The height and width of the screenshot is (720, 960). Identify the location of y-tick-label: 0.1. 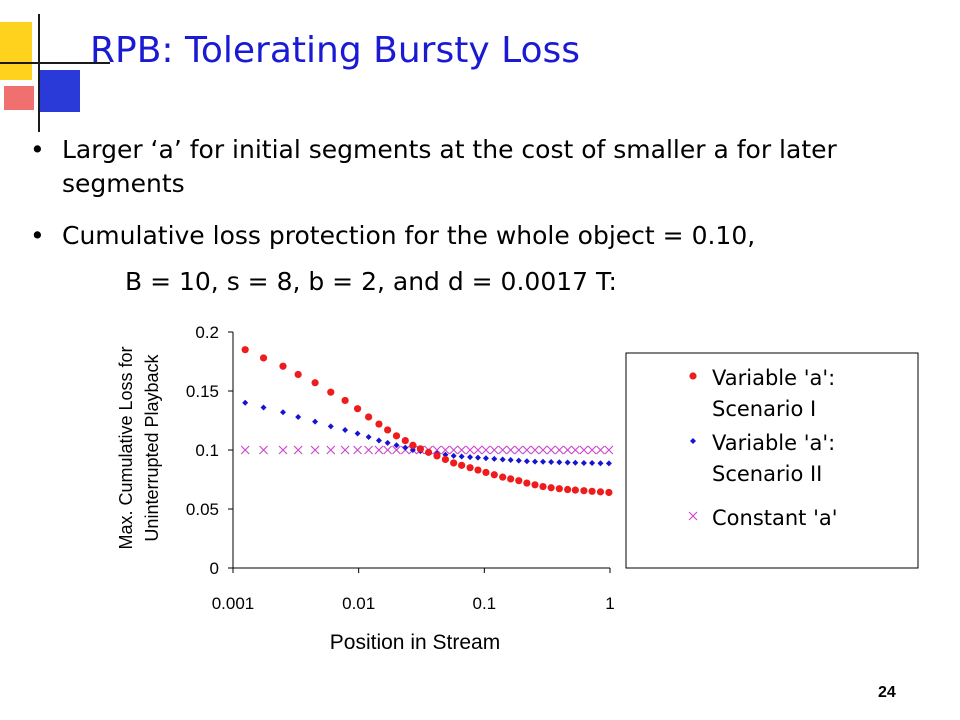
(207, 450).